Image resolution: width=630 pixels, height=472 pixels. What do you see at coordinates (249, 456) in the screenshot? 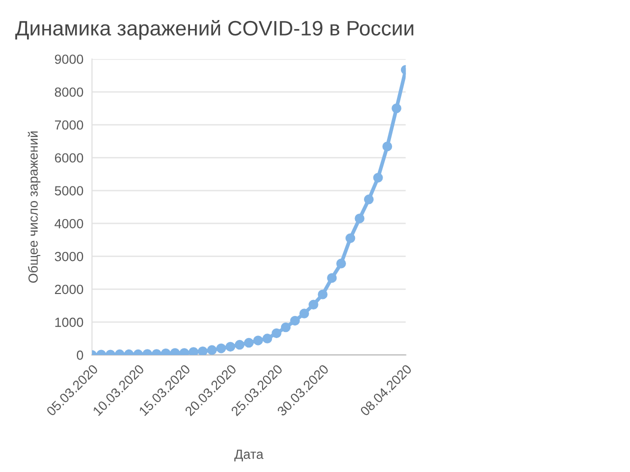
I see `x-axis-title: Дата` at bounding box center [249, 456].